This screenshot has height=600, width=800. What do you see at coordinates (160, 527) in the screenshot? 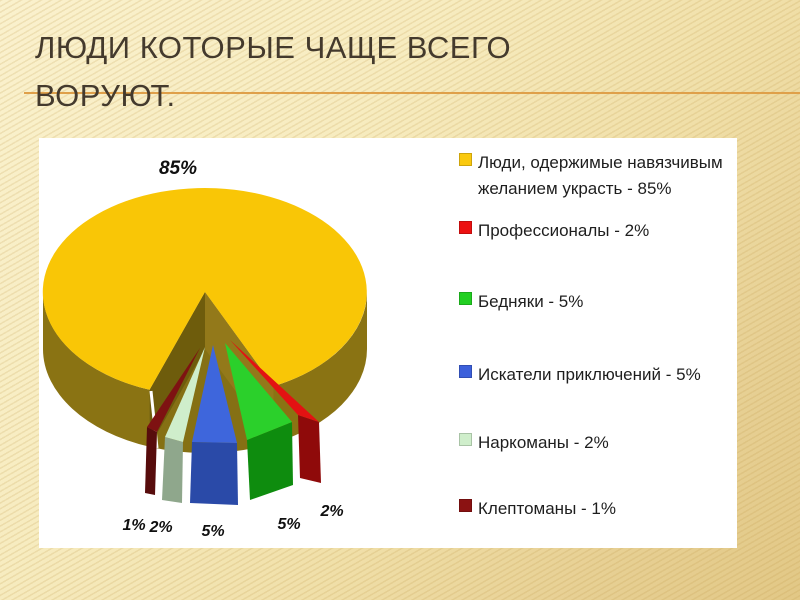
I see `pie-label-drug-addicts: 2%` at bounding box center [160, 527].